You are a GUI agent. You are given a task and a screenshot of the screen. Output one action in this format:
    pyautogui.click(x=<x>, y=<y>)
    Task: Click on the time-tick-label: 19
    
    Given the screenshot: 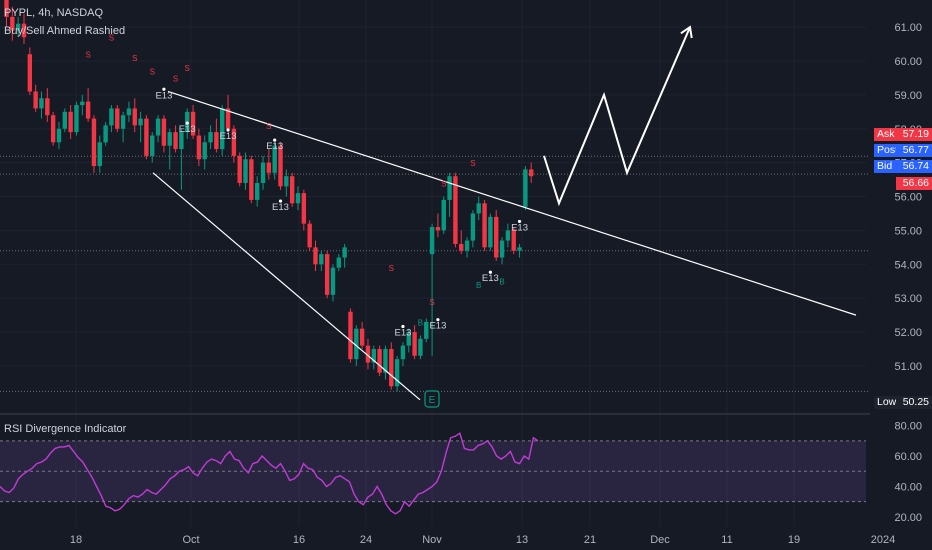 What is the action you would take?
    pyautogui.click(x=794, y=540)
    